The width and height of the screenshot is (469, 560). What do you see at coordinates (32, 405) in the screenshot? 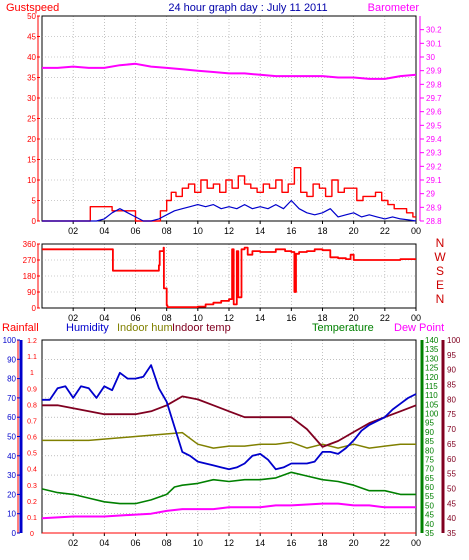
I see `rainfall-axis-tick-label: 0.8` at bounding box center [32, 405].